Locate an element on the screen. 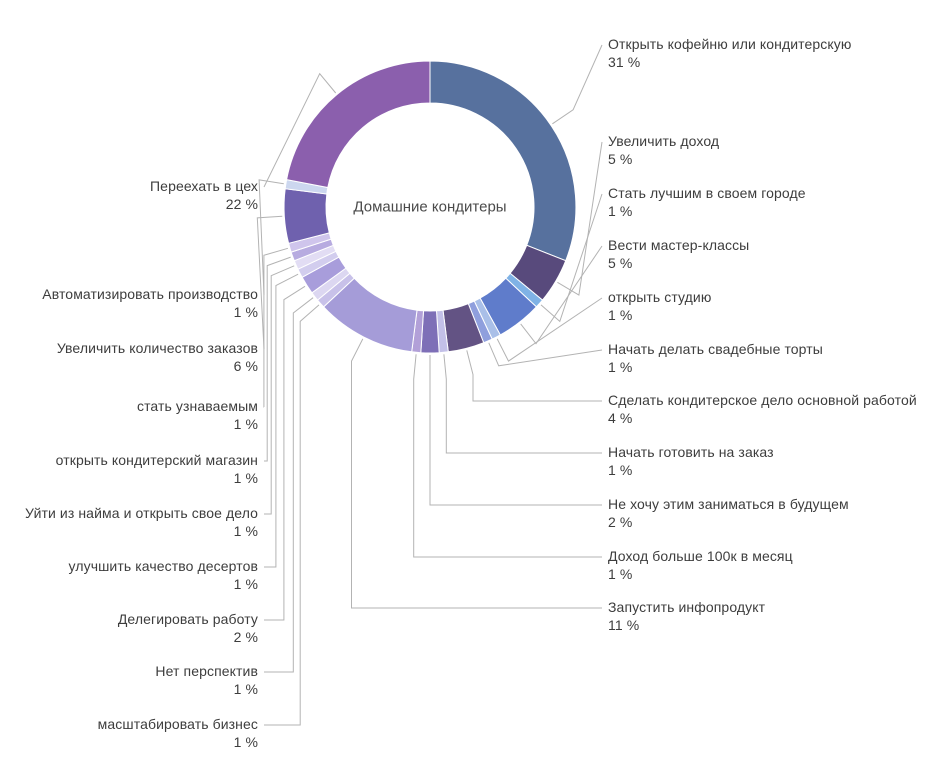 The image size is (944, 770). slice-label-text: открыть кондитерский магазин is located at coordinates (156, 460).